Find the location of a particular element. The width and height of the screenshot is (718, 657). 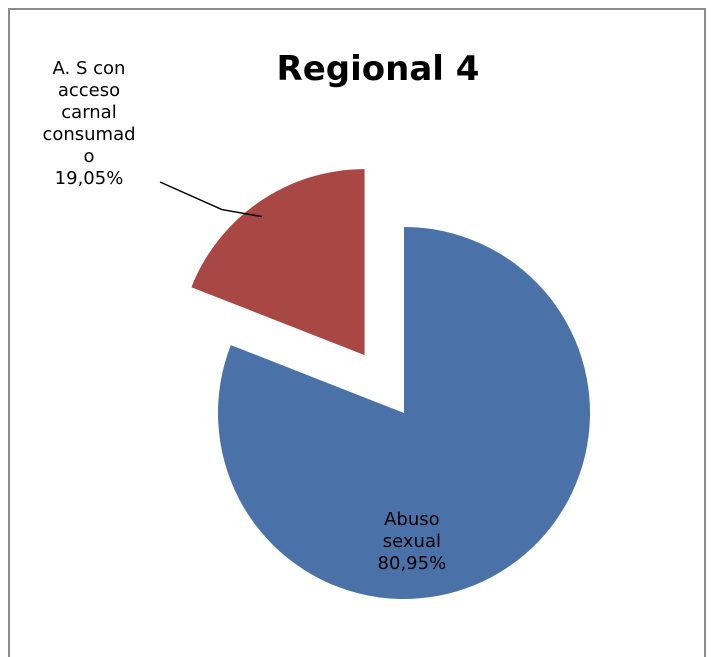

slice-label-line: acceso is located at coordinates (89, 90).